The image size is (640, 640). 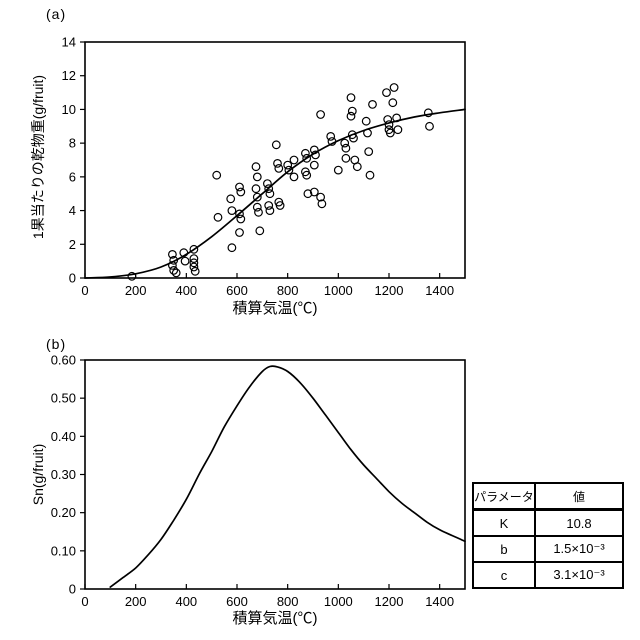 What do you see at coordinates (504, 549) in the screenshot?
I see `param-name-b: b` at bounding box center [504, 549].